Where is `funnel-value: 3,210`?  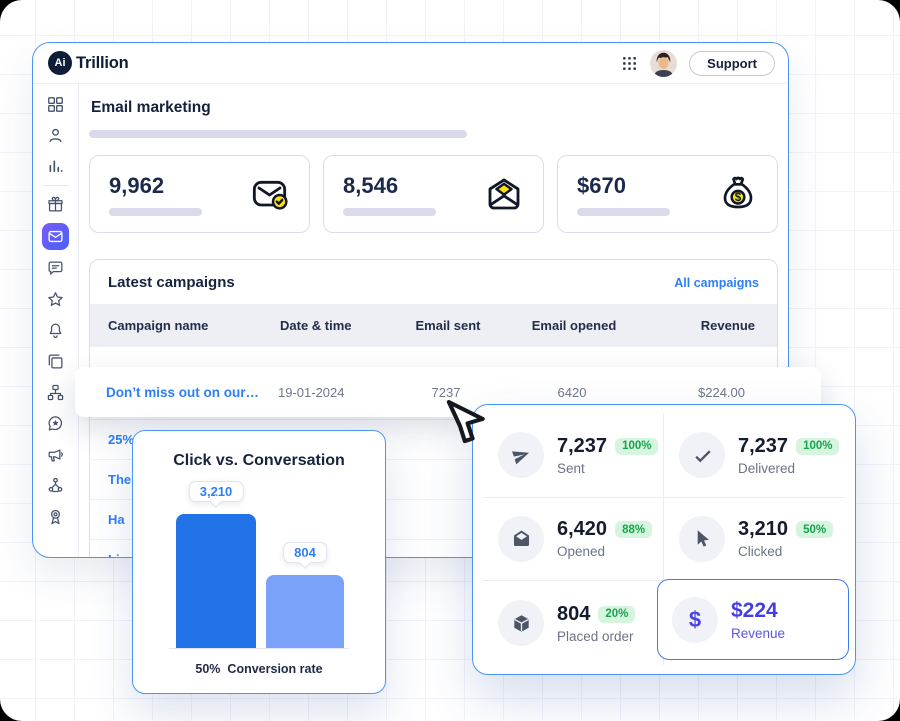 funnel-value: 3,210 is located at coordinates (763, 529).